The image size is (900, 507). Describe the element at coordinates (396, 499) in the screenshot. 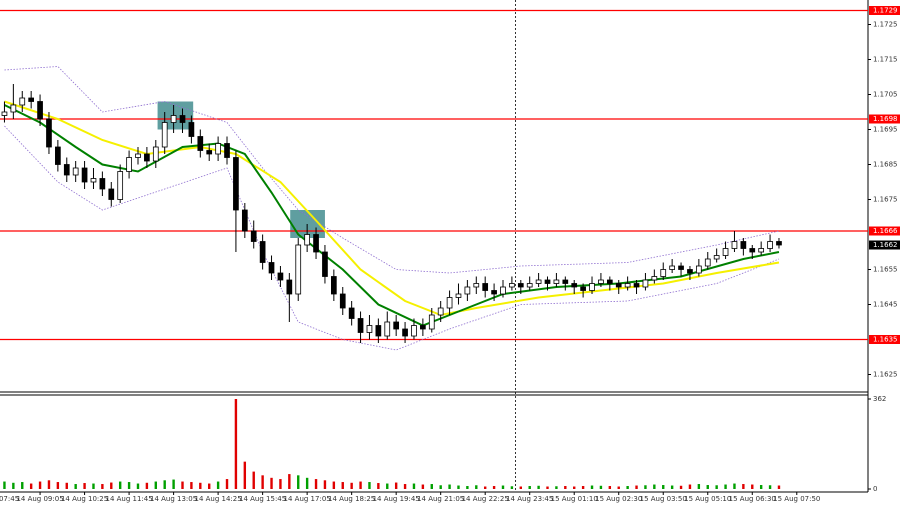

I see `x-tick-label: 14 Aug 19:45` at that location.